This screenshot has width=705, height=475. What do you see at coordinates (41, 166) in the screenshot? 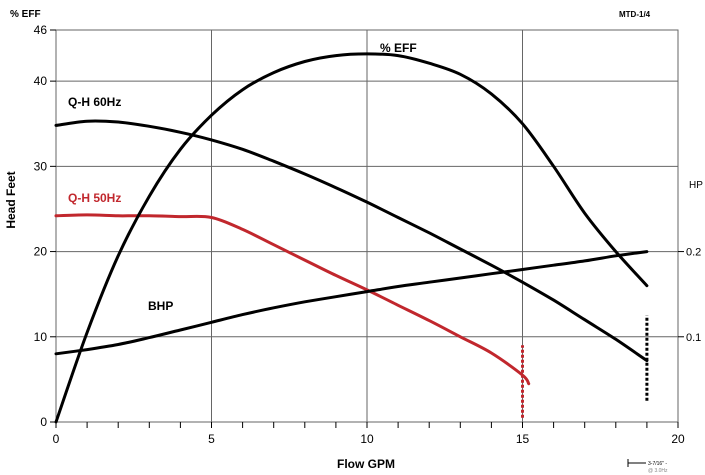
I see `y-tick-label: 30` at bounding box center [41, 166].